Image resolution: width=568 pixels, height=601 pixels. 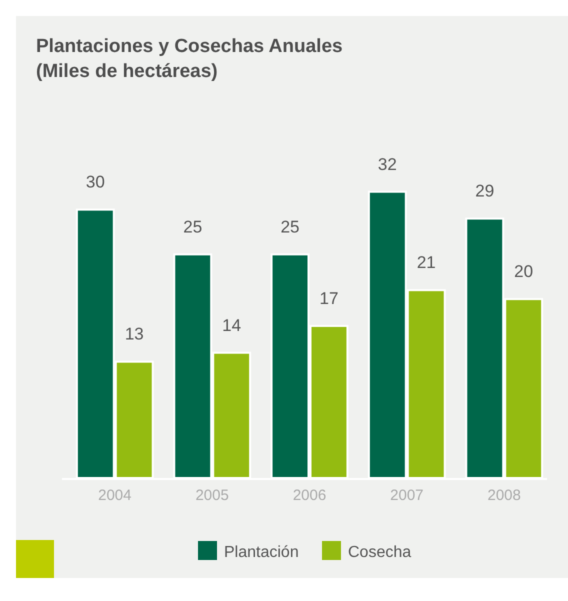 I want to click on x-tick-label: 2008, so click(x=504, y=495).